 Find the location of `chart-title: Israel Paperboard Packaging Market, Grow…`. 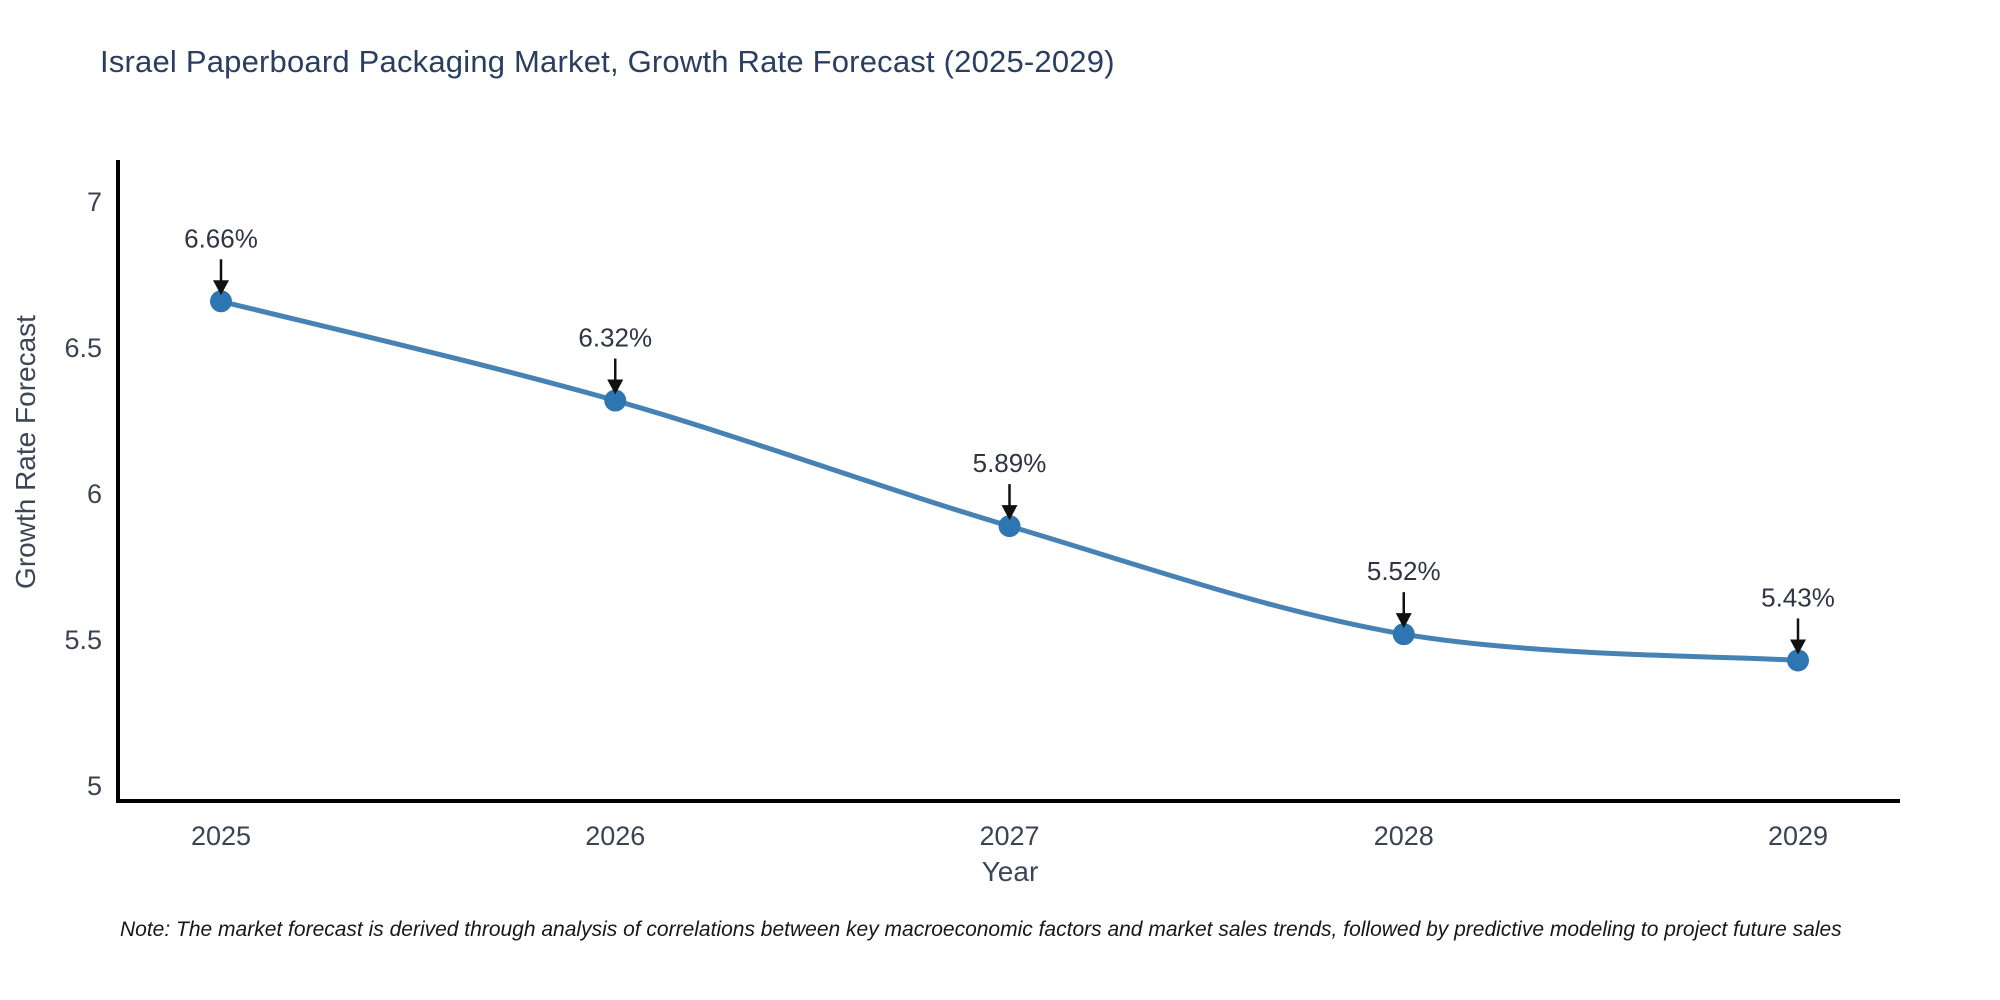

chart-title: Israel Paperboard Packaging Market, Grow… is located at coordinates (607, 61).